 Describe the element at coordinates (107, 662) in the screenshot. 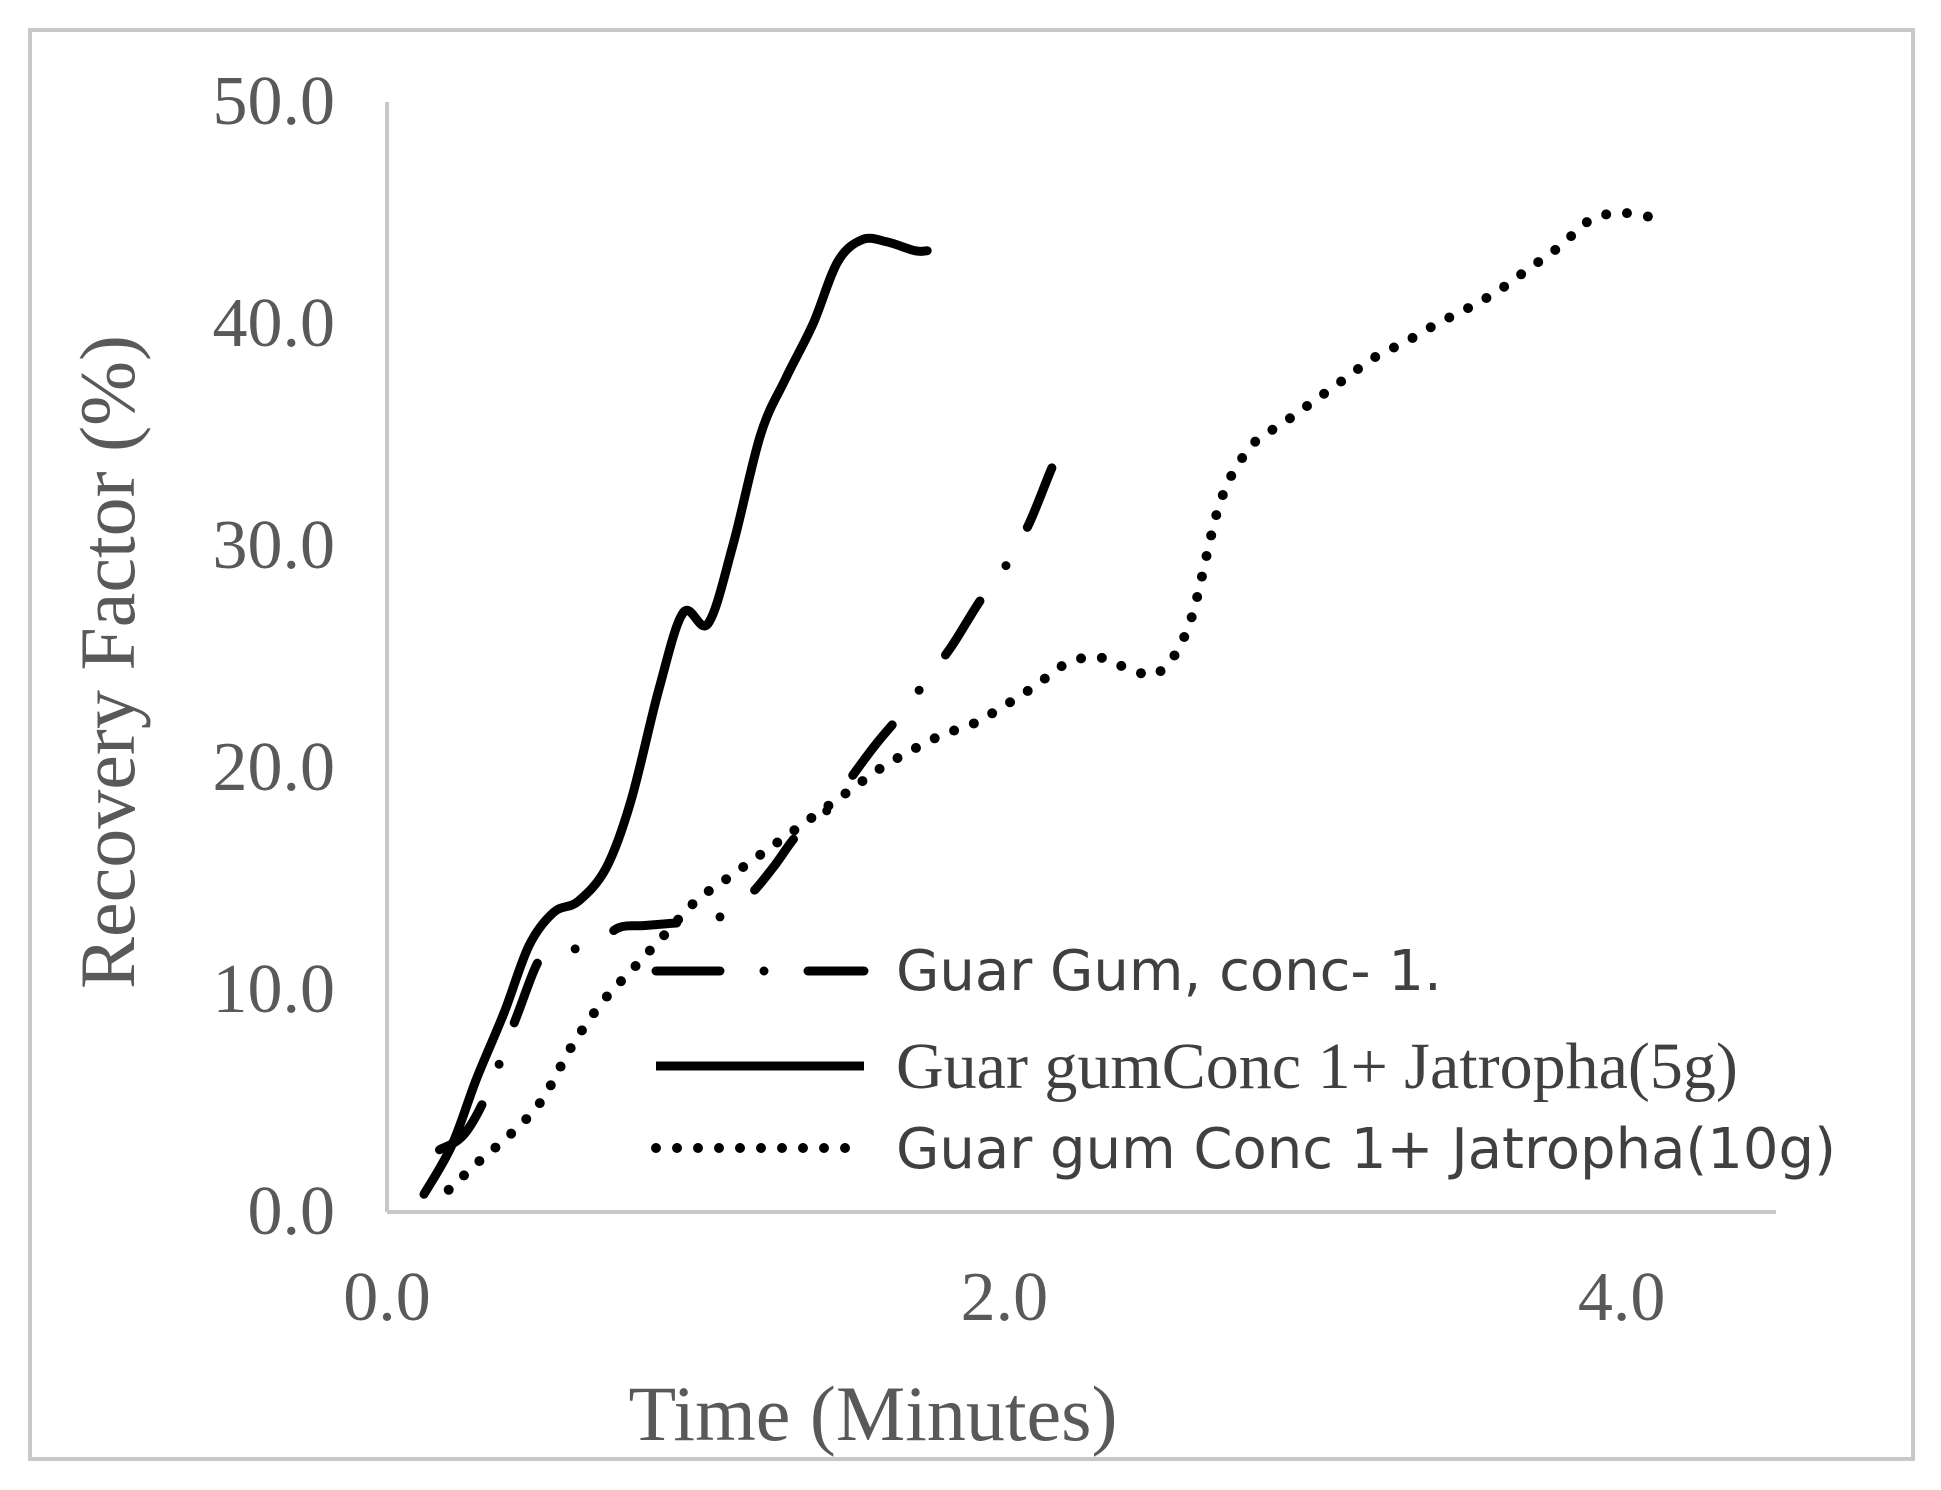

I see `y-axis-title: Recovery Factor (%)` at that location.